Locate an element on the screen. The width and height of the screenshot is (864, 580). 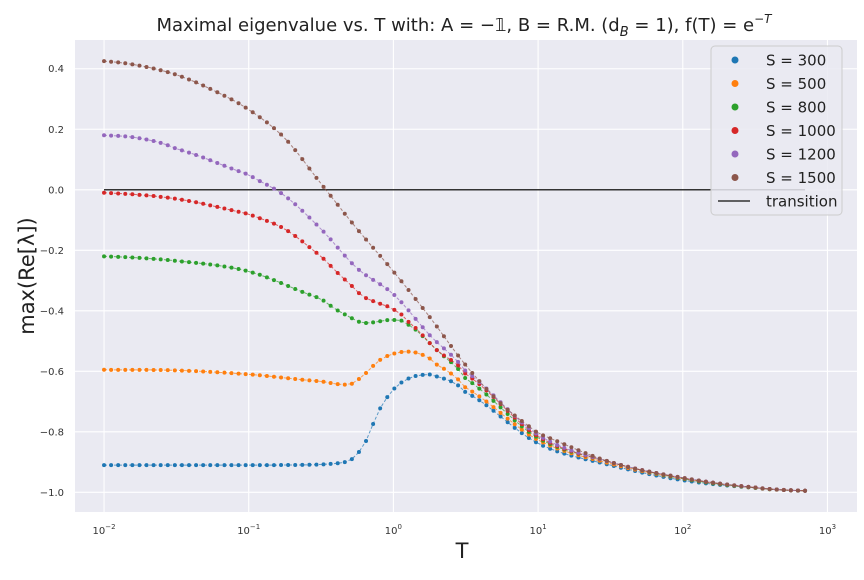
x-tick-labels: 10−2 10−1 100 101 102 103 is located at coordinates (465, 530).